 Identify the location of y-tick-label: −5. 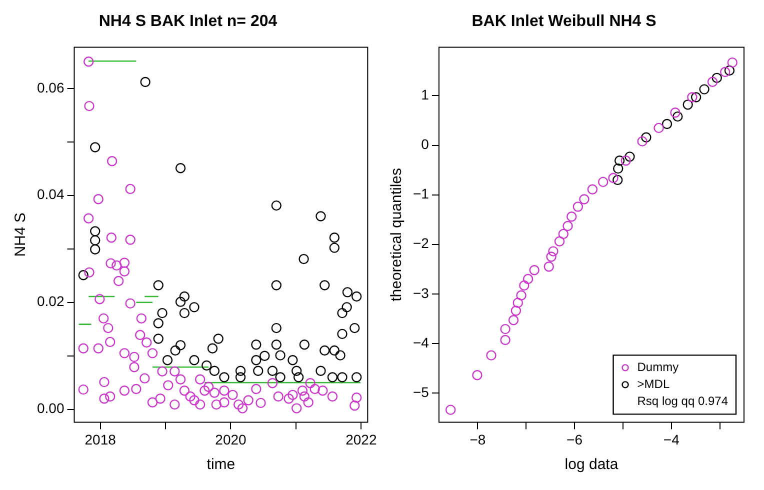
(421, 392).